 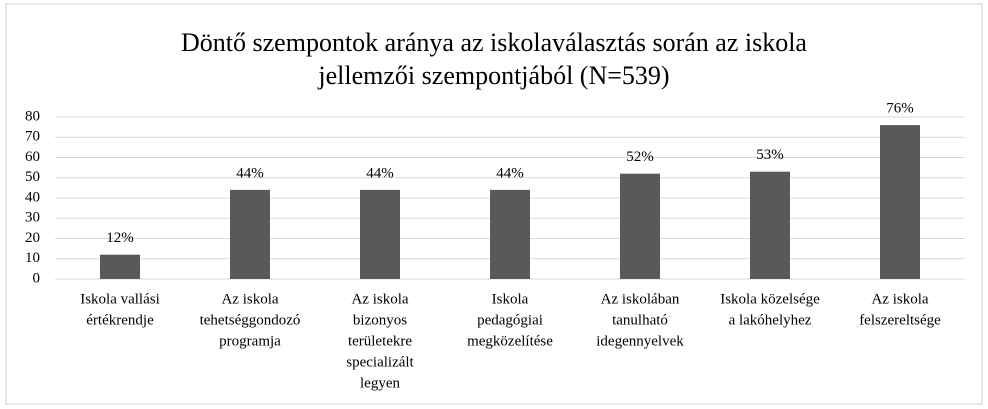 What do you see at coordinates (250, 320) in the screenshot?
I see `x-tick-label: tehetséggondozó` at bounding box center [250, 320].